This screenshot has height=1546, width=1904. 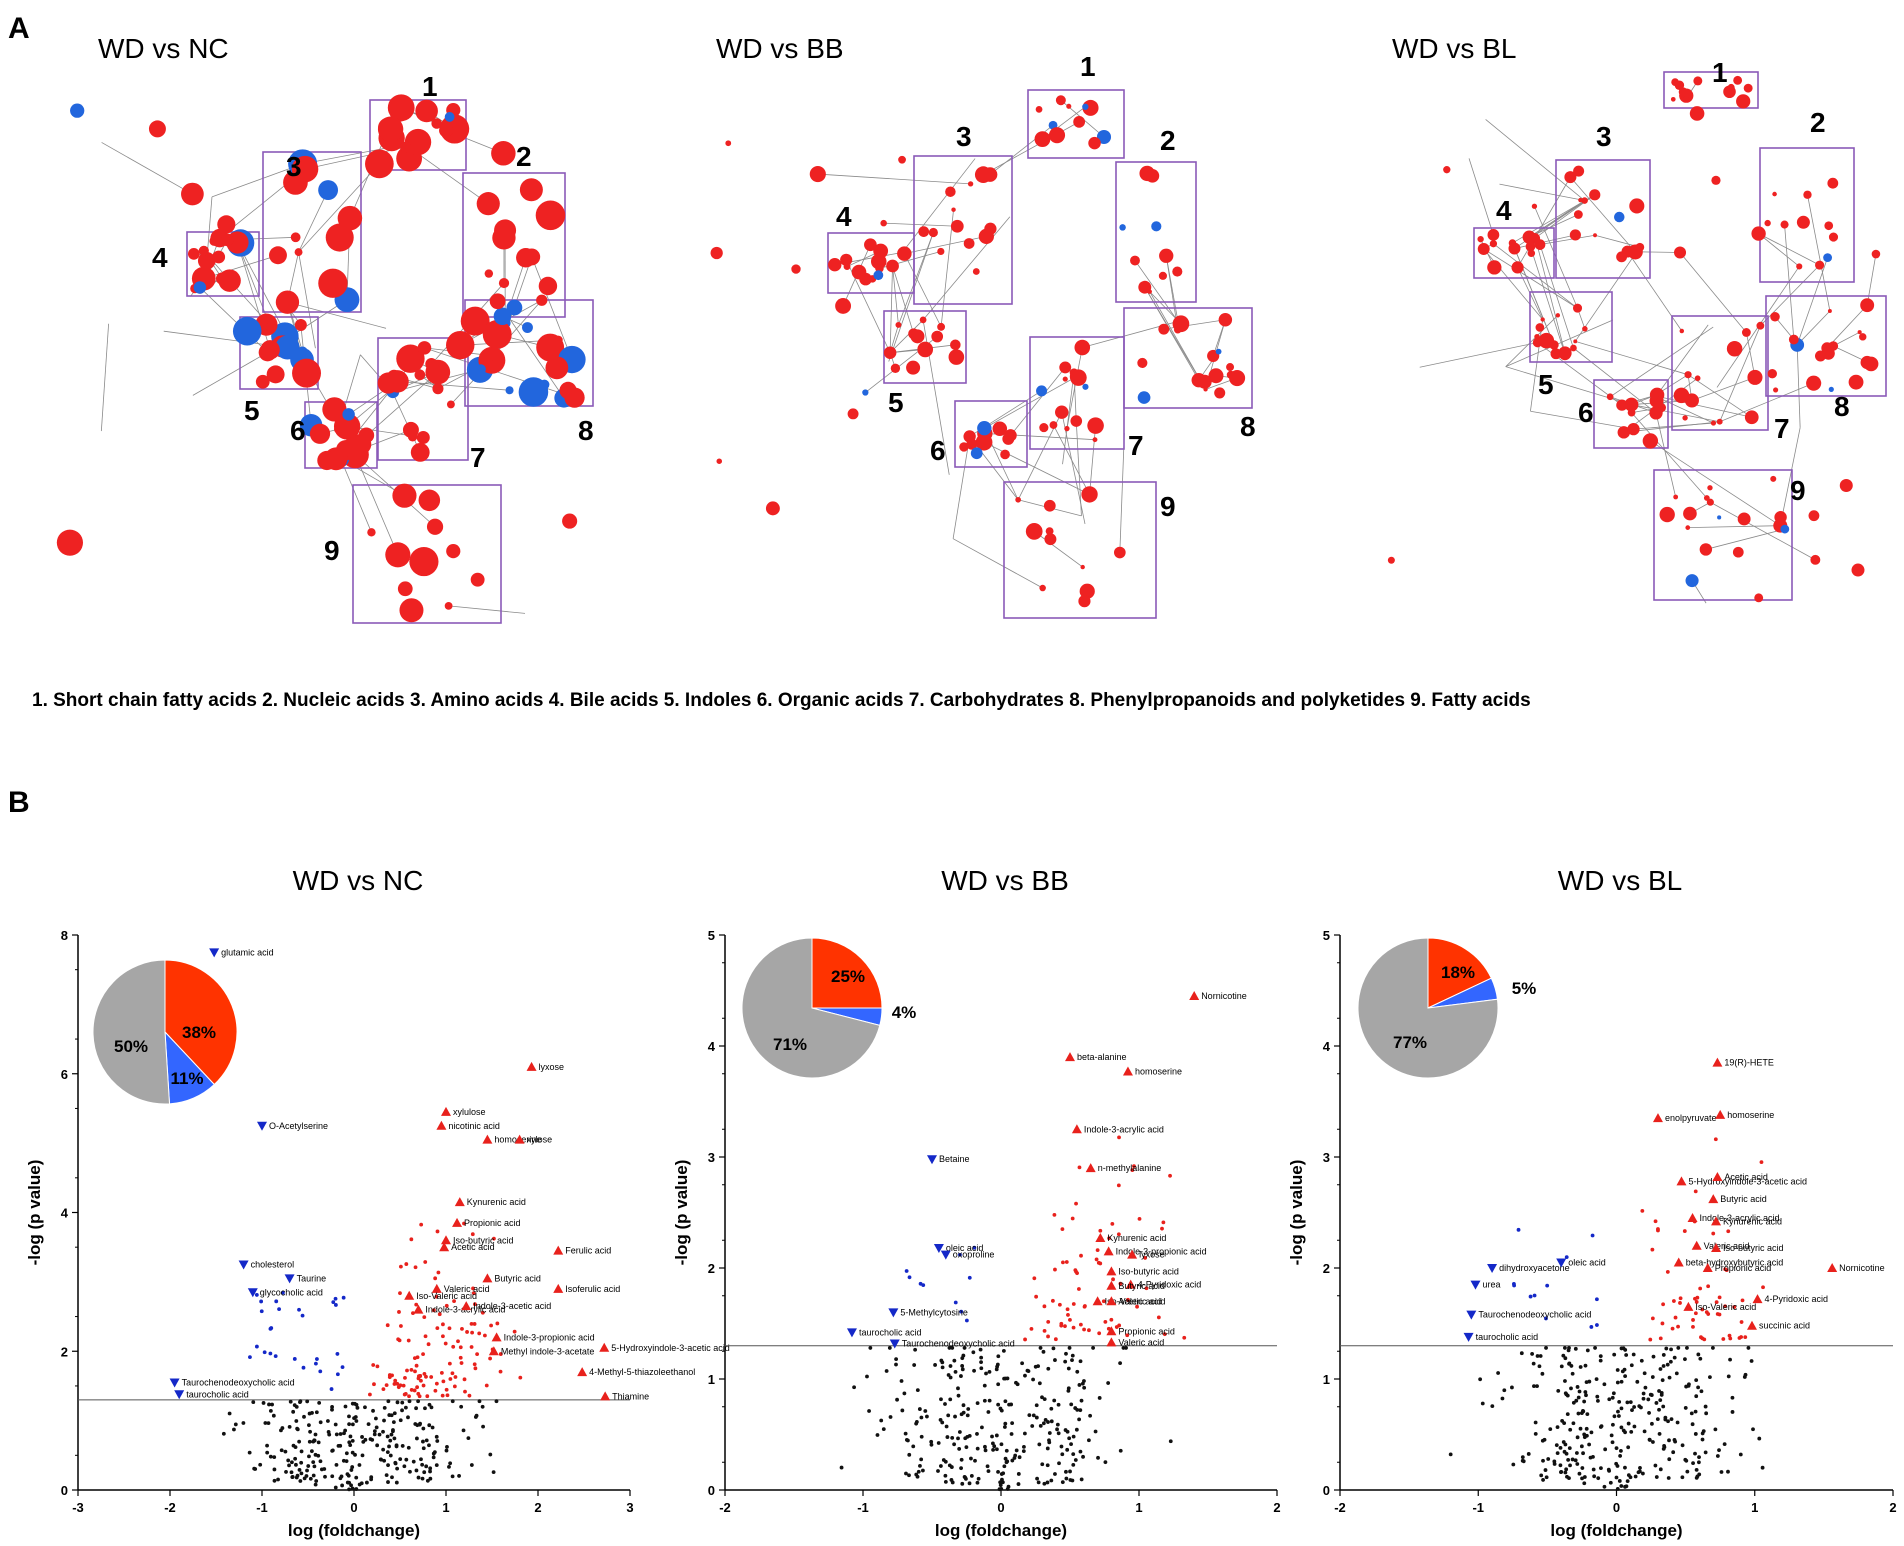 What do you see at coordinates (1743, 1199) in the screenshot?
I see `point-label: Butyric acid` at bounding box center [1743, 1199].